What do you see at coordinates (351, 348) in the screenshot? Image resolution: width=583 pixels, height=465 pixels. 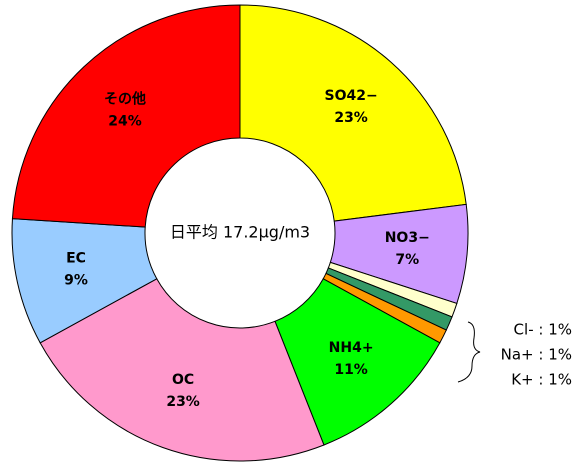 I see `category-label: NH4+` at bounding box center [351, 348].